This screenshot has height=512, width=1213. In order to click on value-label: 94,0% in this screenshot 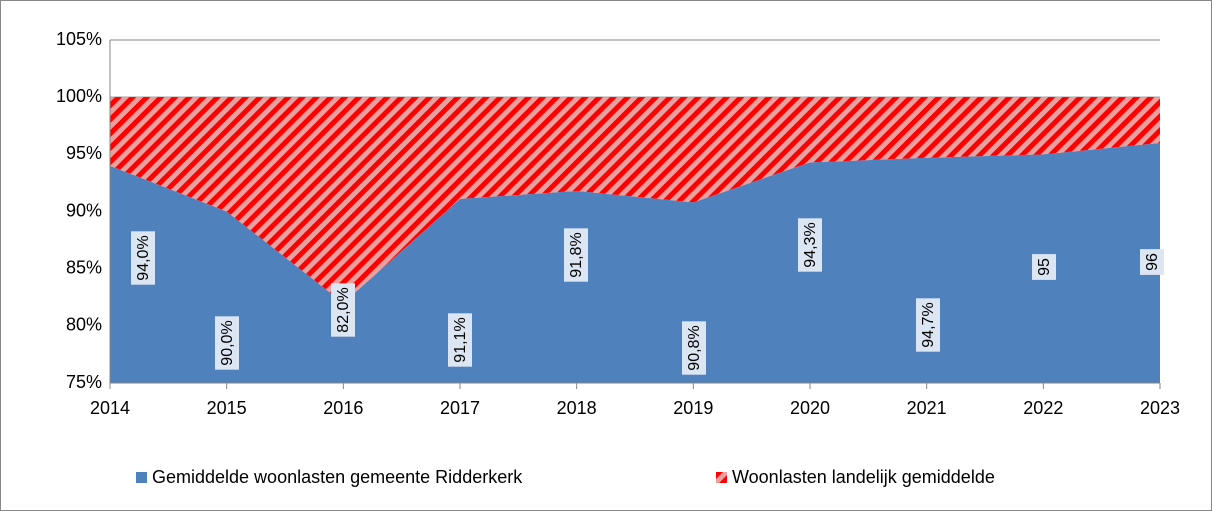, I will do `click(143, 258)`.